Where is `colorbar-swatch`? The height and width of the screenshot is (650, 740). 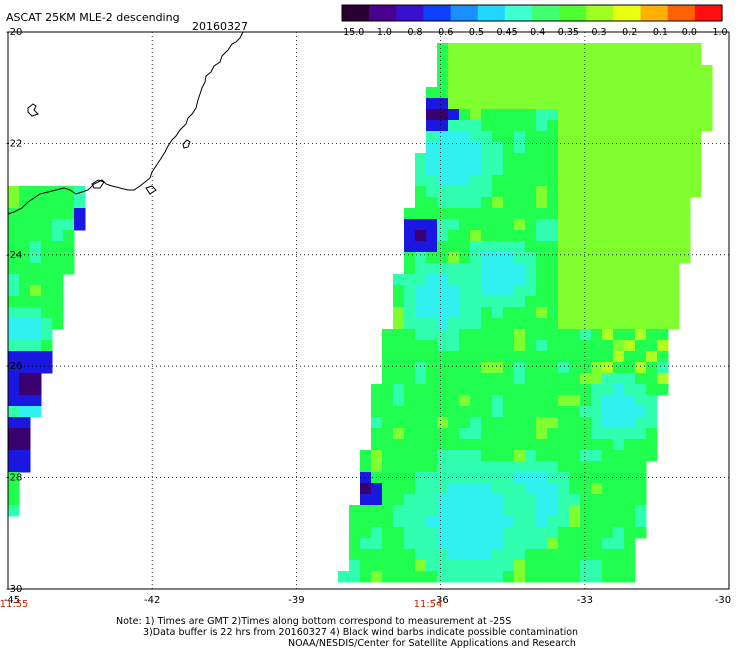
colorbar-swatch is located at coordinates (464, 13).